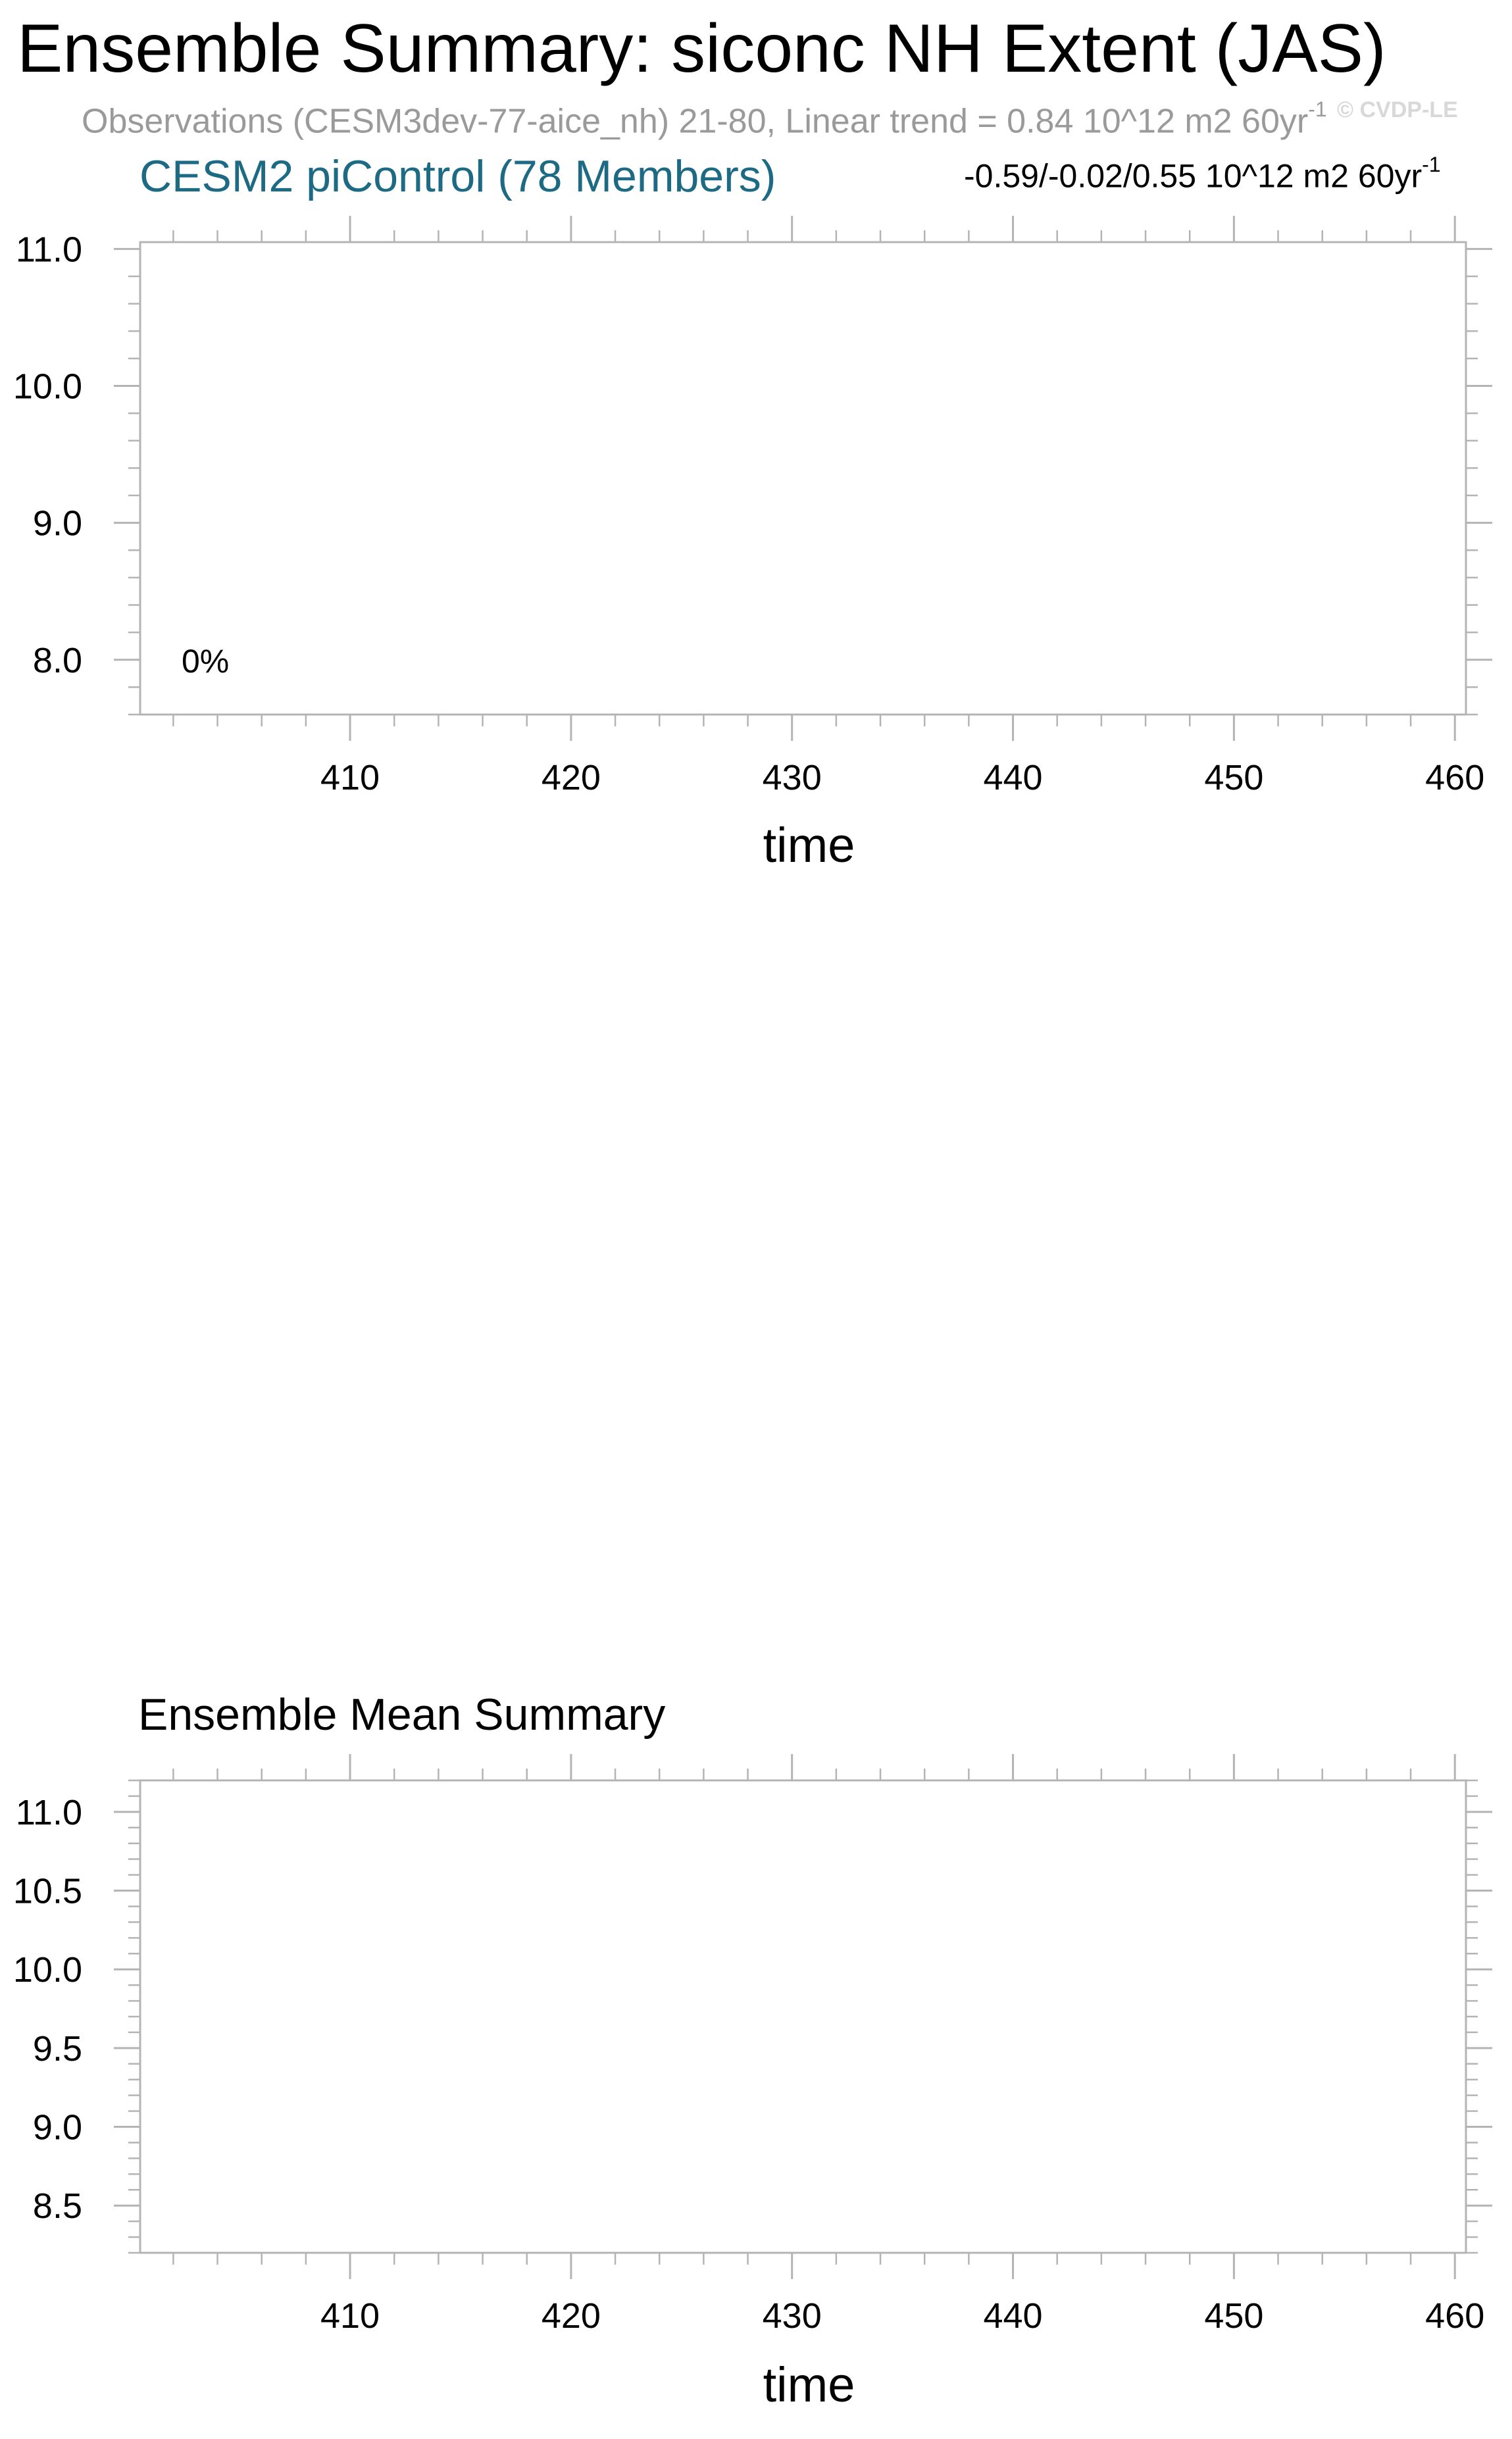 The height and width of the screenshot is (2439, 1512). What do you see at coordinates (47, 387) in the screenshot?
I see `panel1-y-tick-label: 10.0` at bounding box center [47, 387].